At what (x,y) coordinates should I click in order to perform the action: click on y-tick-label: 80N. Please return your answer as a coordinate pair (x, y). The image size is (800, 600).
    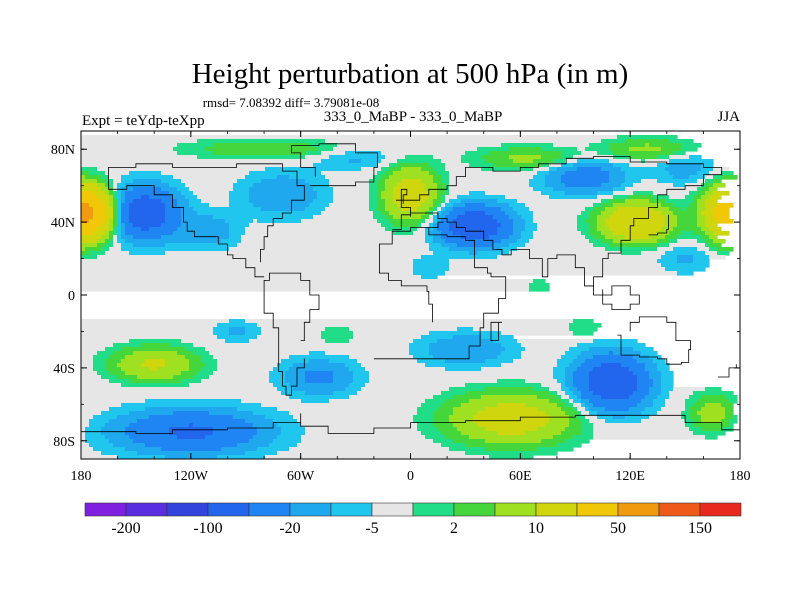
    Looking at the image, I should click on (63, 150).